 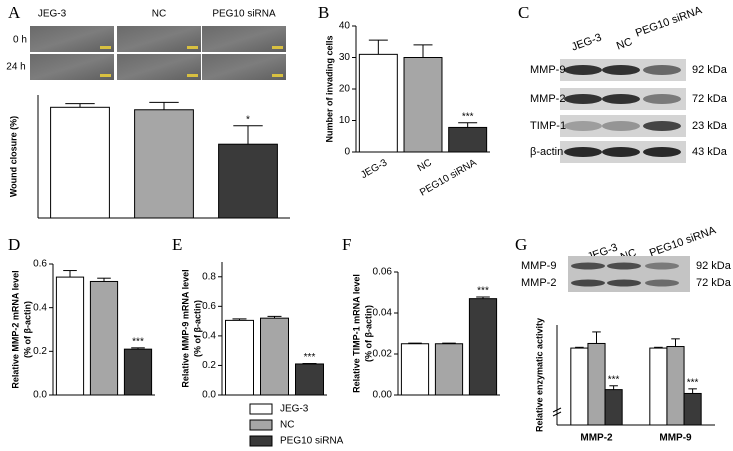 I want to click on panel-letter: G, so click(x=521, y=244).